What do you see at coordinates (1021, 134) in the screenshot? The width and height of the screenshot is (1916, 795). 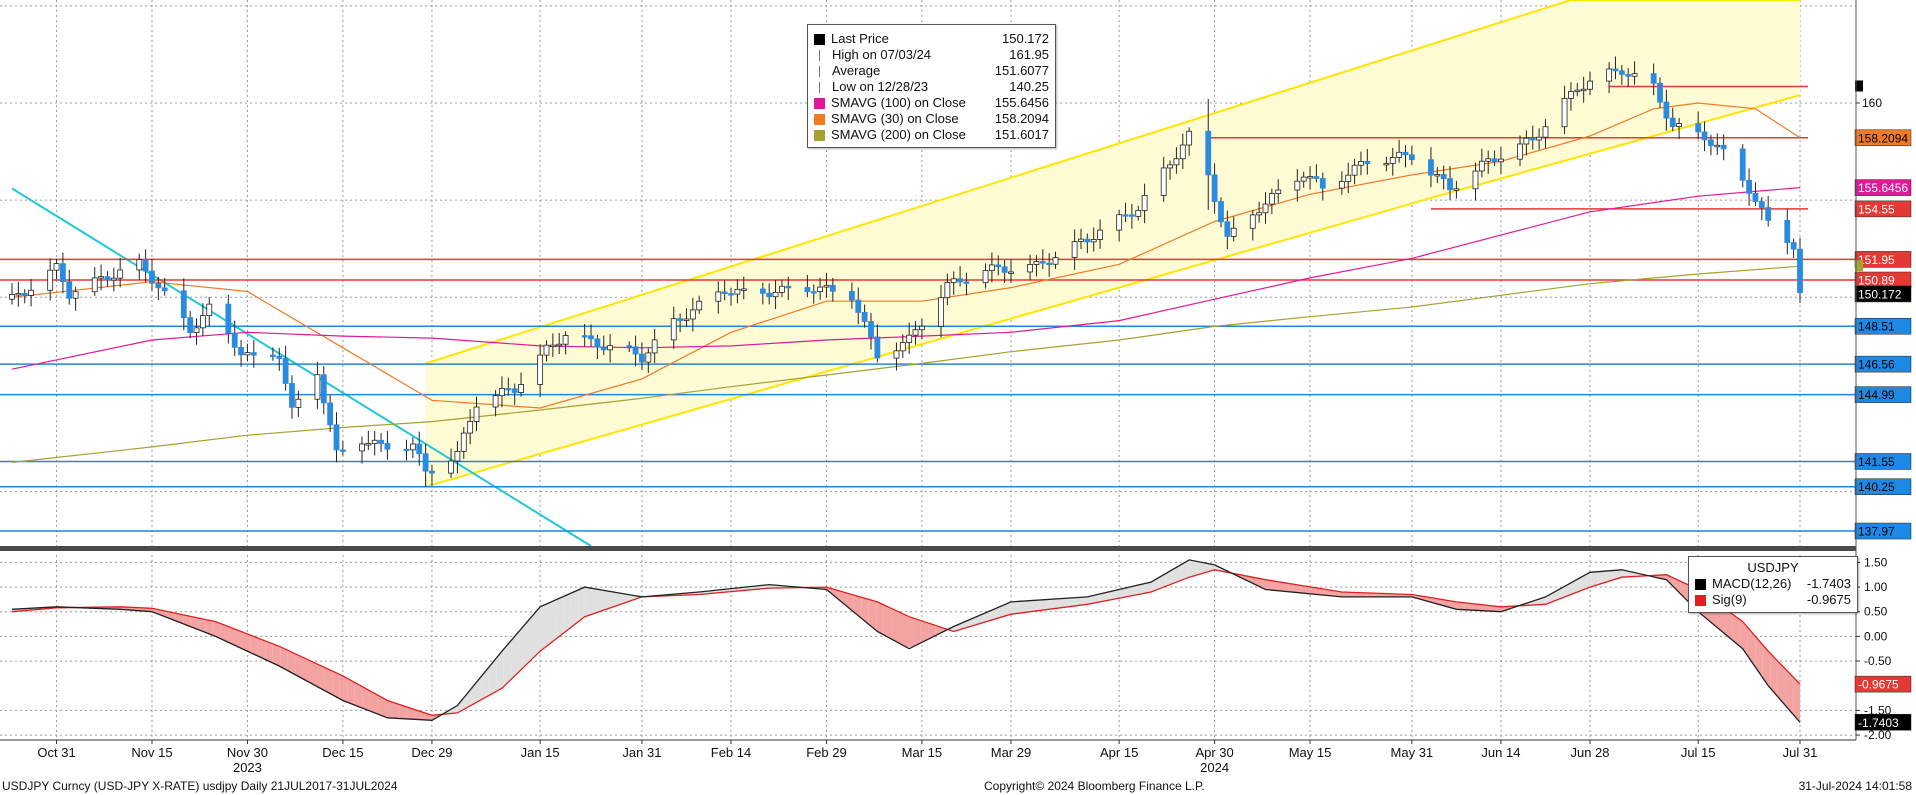 I see `price-legend-value: 151.6017` at bounding box center [1021, 134].